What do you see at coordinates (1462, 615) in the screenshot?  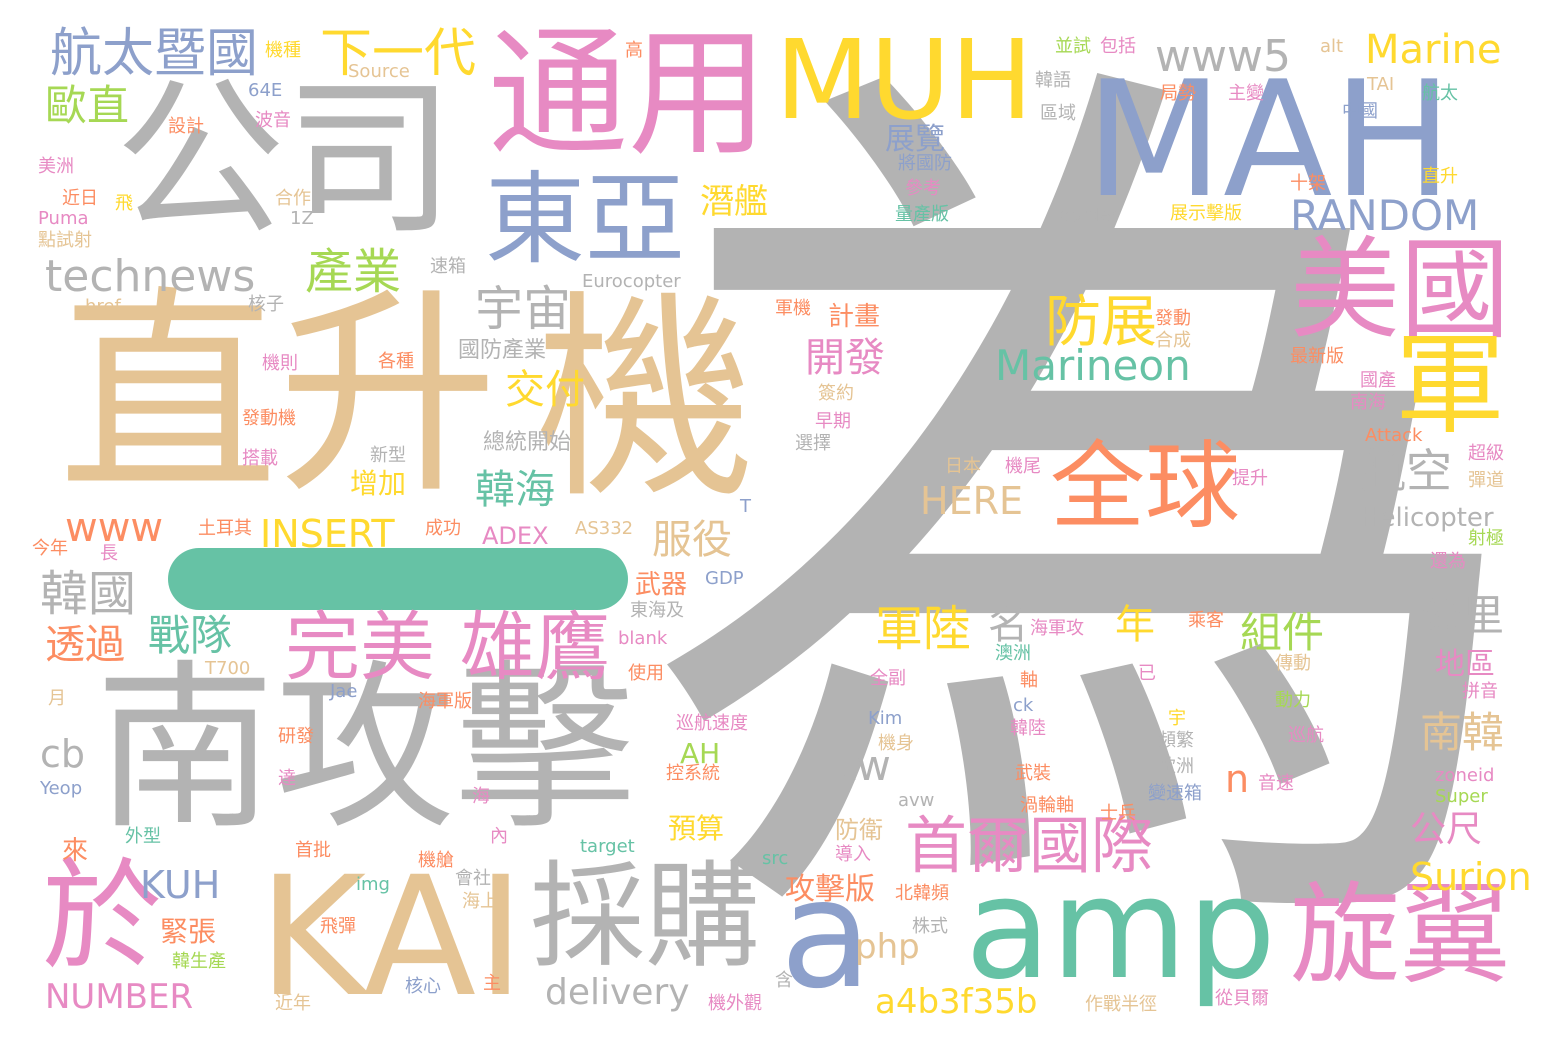 I see `word-gongli: 公里` at bounding box center [1462, 615].